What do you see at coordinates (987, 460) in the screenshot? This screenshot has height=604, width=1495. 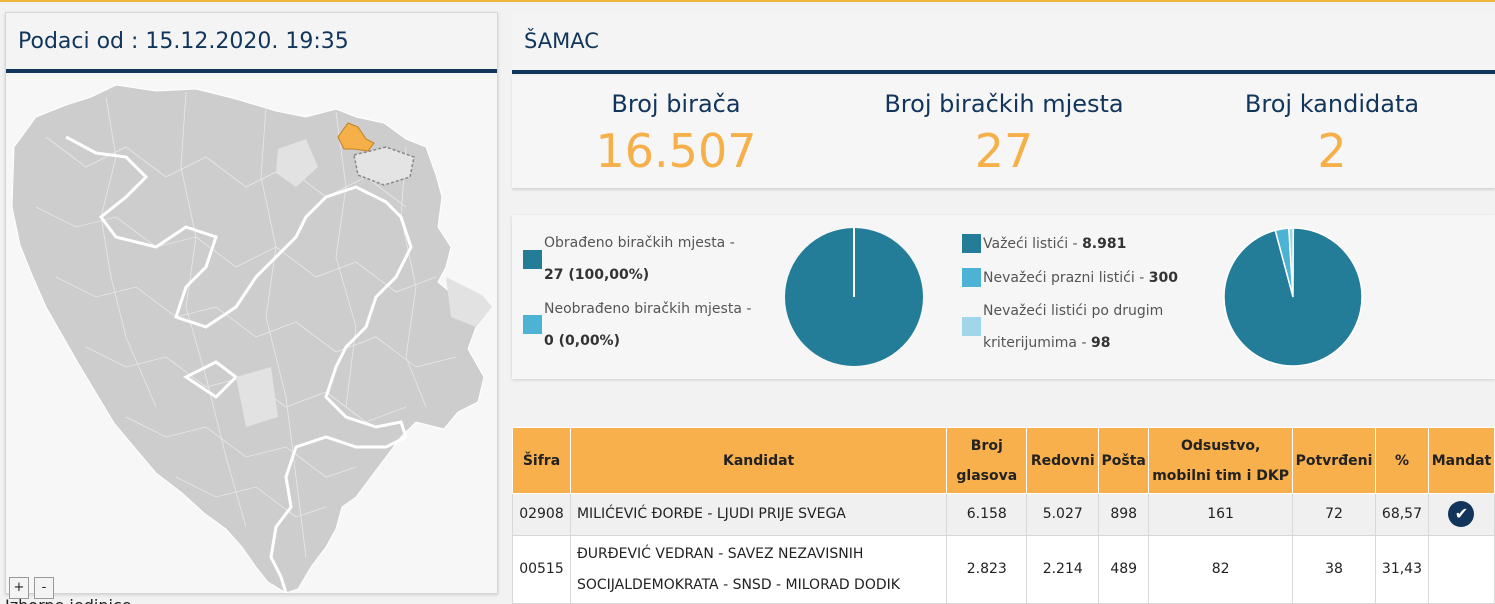 I see `col-votes: Broj glasova` at bounding box center [987, 460].